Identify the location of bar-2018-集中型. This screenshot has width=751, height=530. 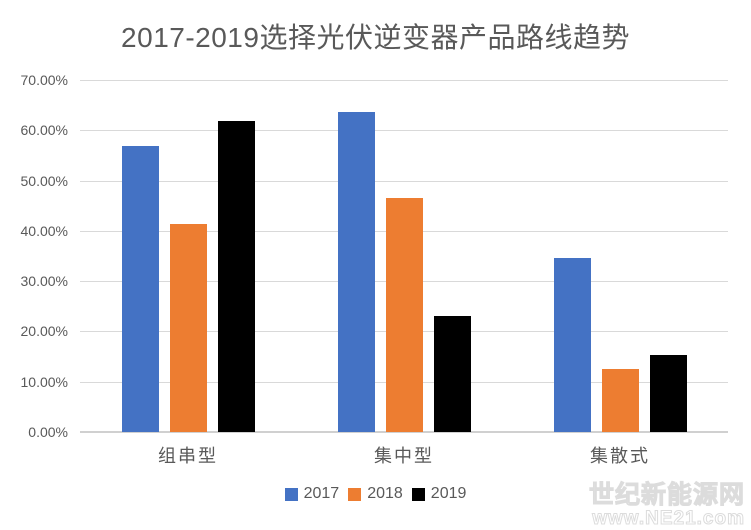
(404, 315).